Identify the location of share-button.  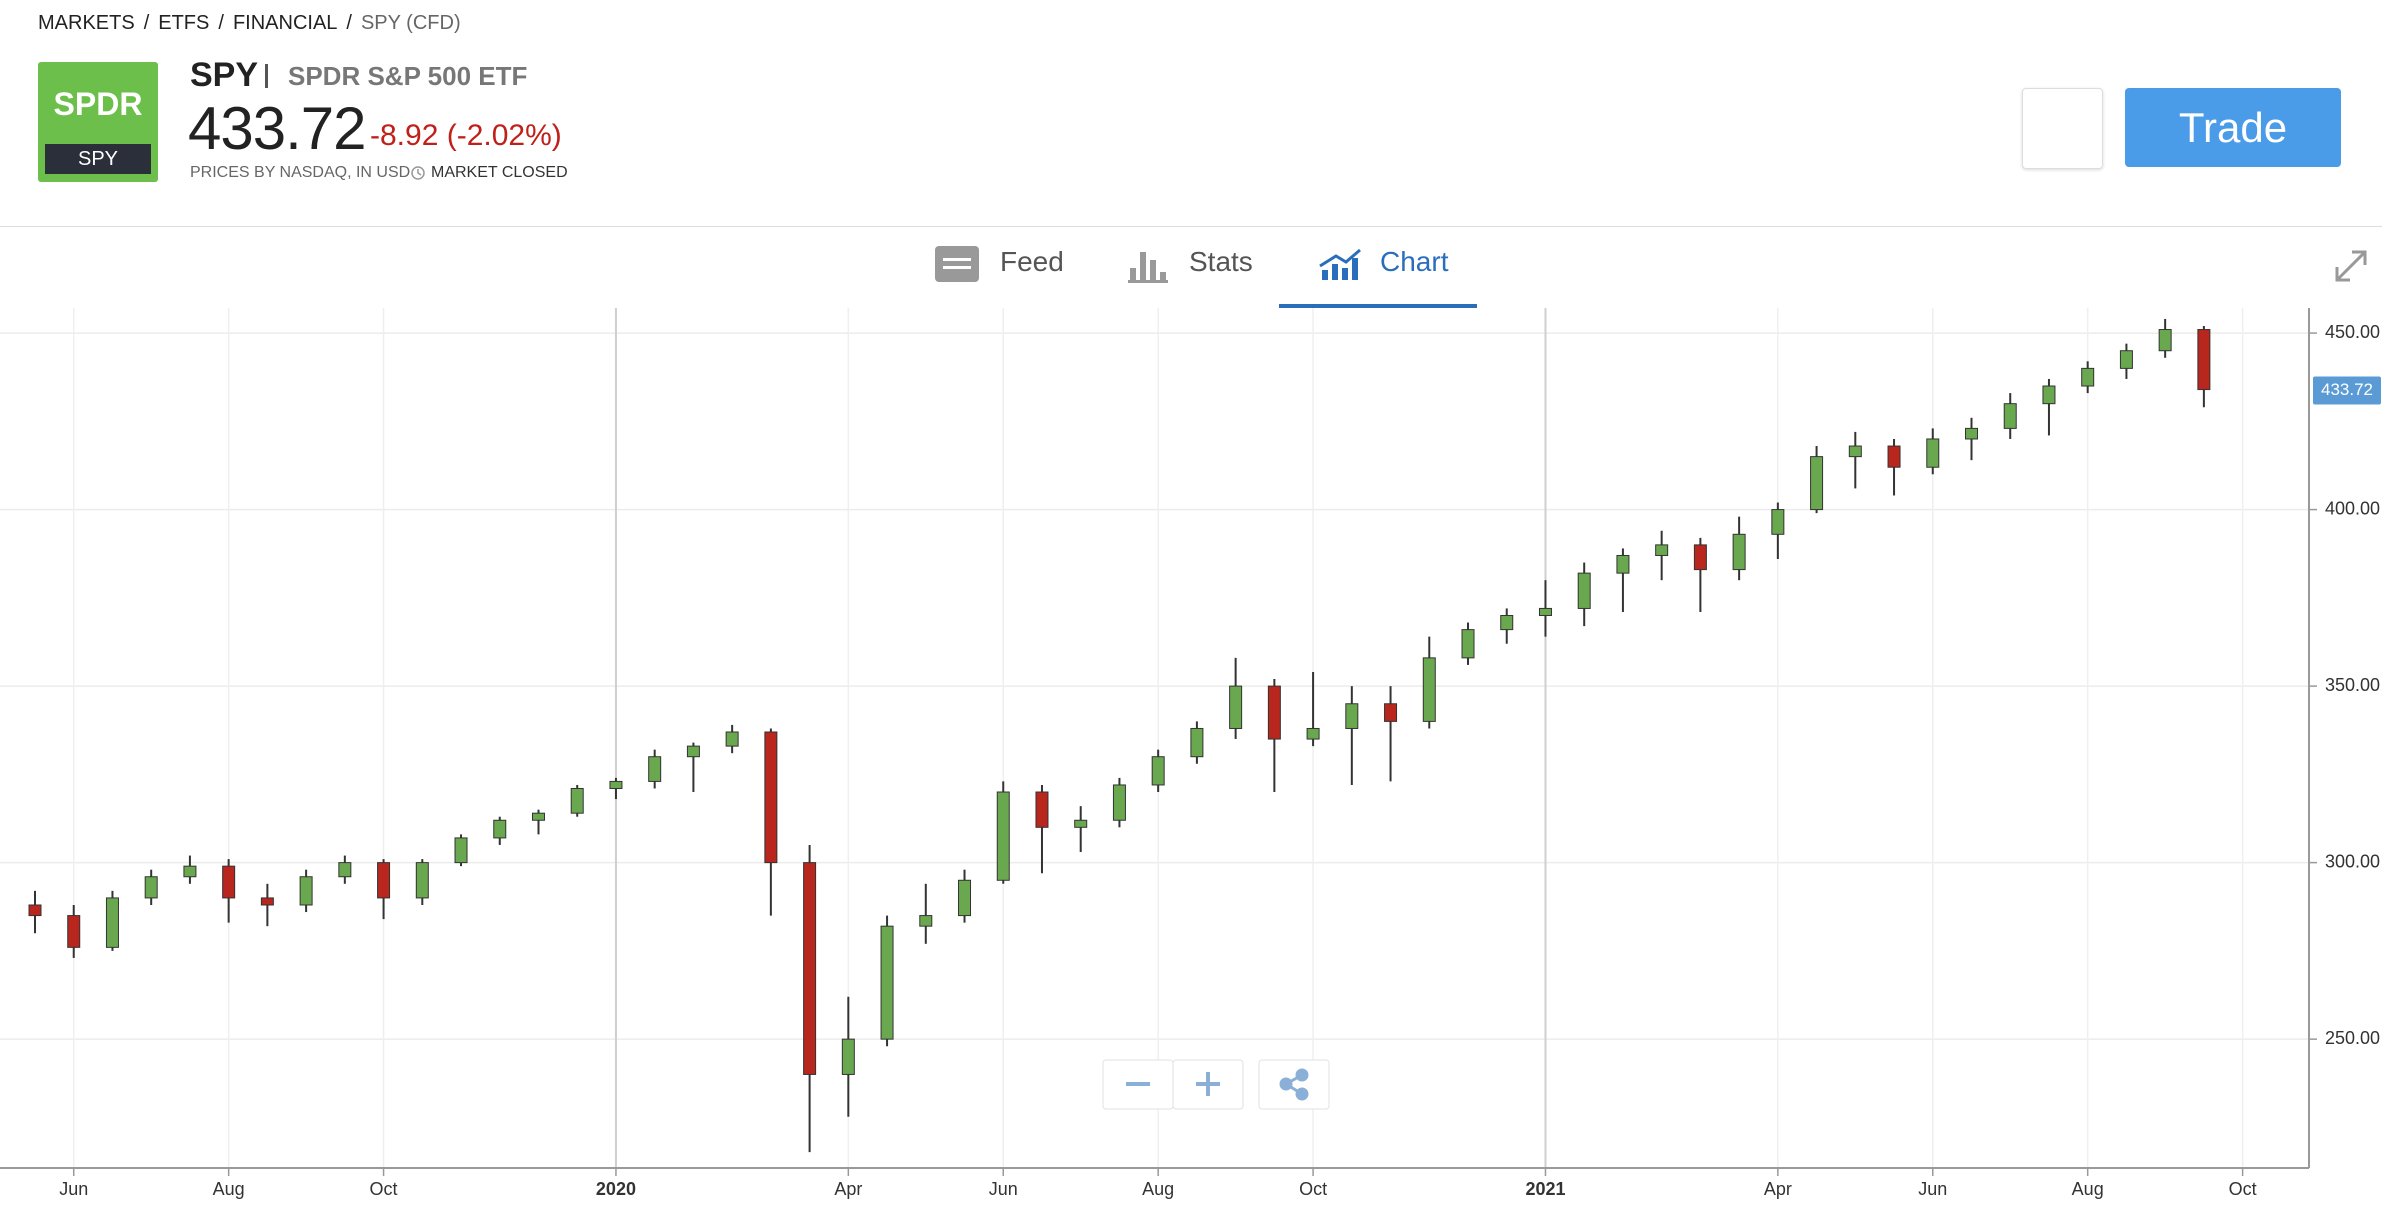
(1294, 1084).